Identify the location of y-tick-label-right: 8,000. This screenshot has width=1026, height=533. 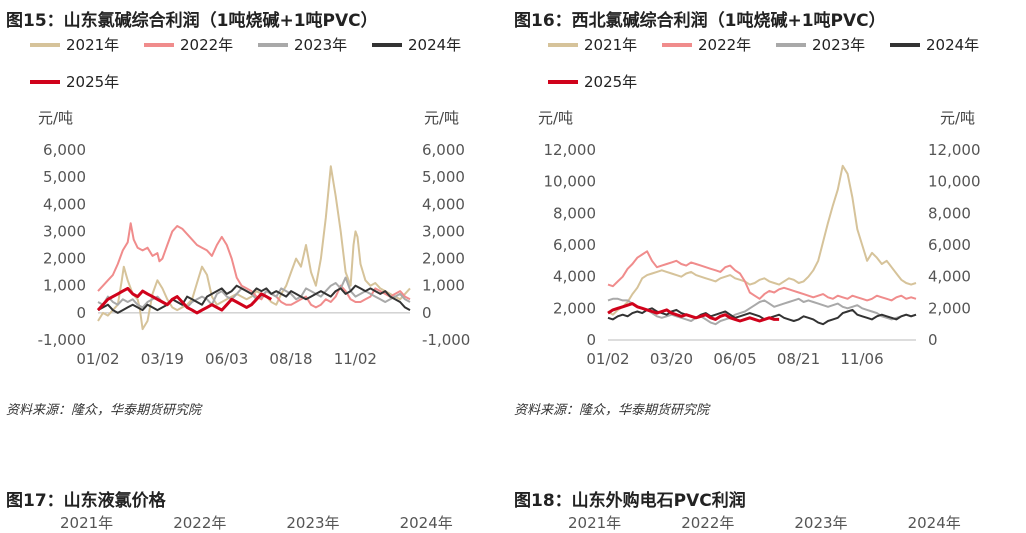
(949, 213).